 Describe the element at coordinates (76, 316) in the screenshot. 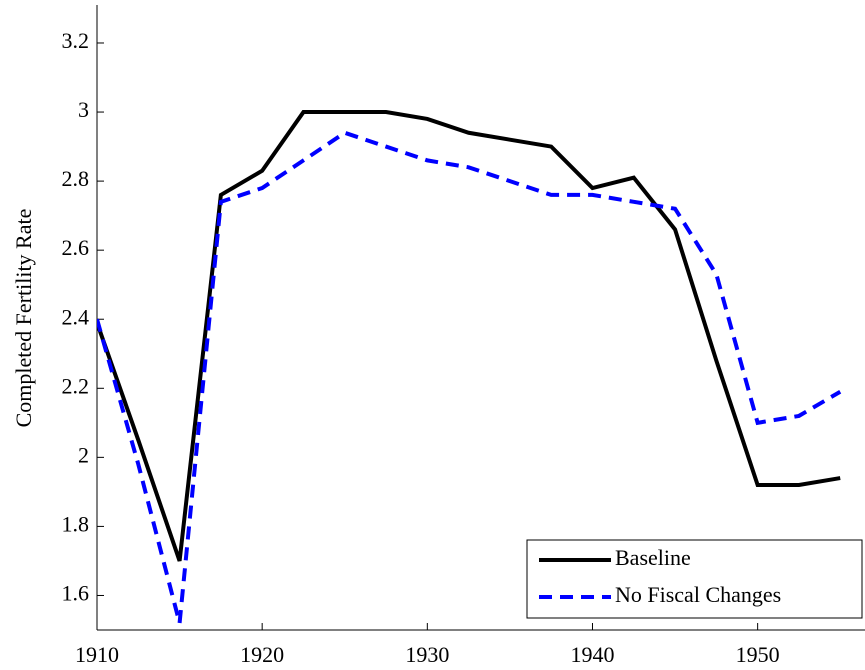

I see `y-tick-label: 2.4` at that location.